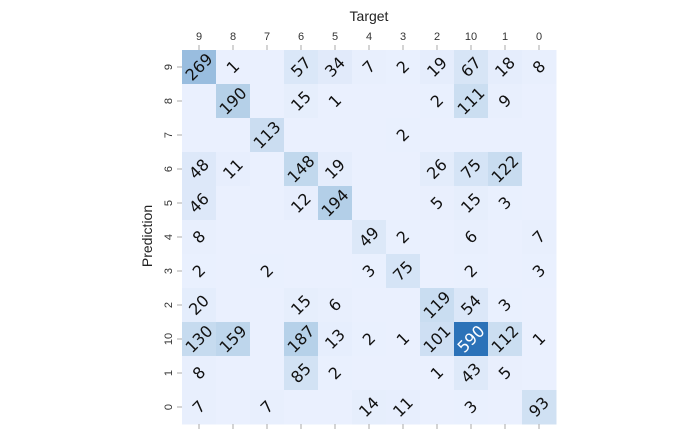  What do you see at coordinates (335, 37) in the screenshot?
I see `x-tick-label: 5` at bounding box center [335, 37].